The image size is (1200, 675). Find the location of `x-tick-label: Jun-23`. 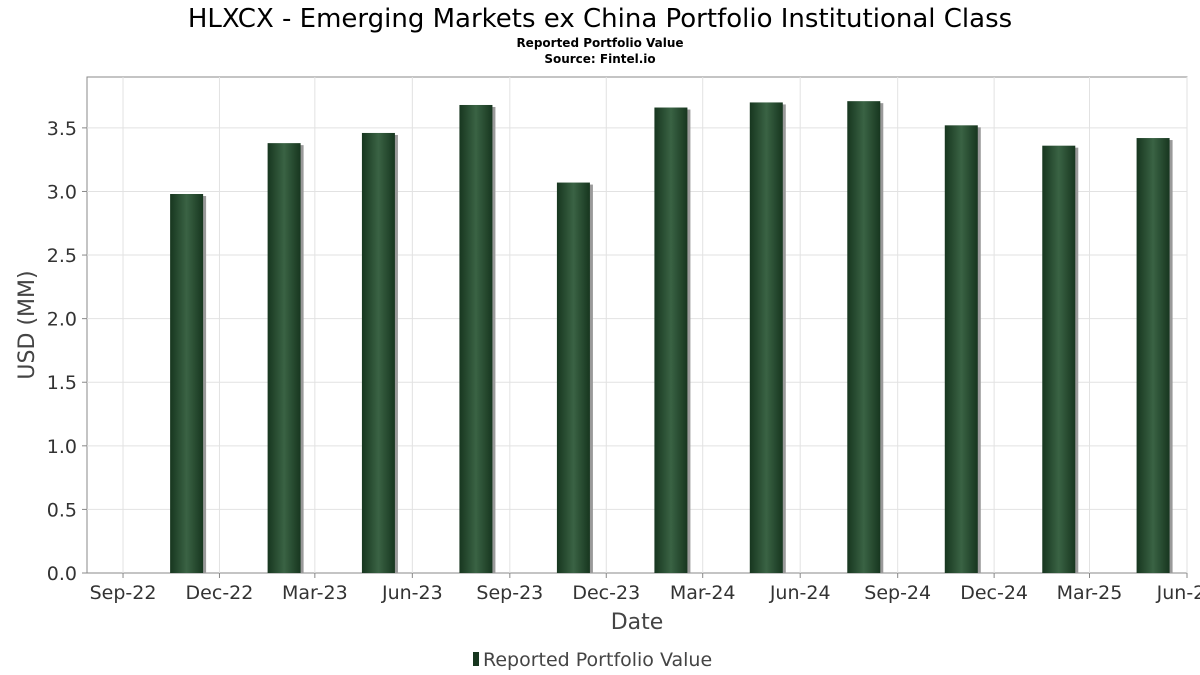

x-tick-label: Jun-23 is located at coordinates (412, 593).